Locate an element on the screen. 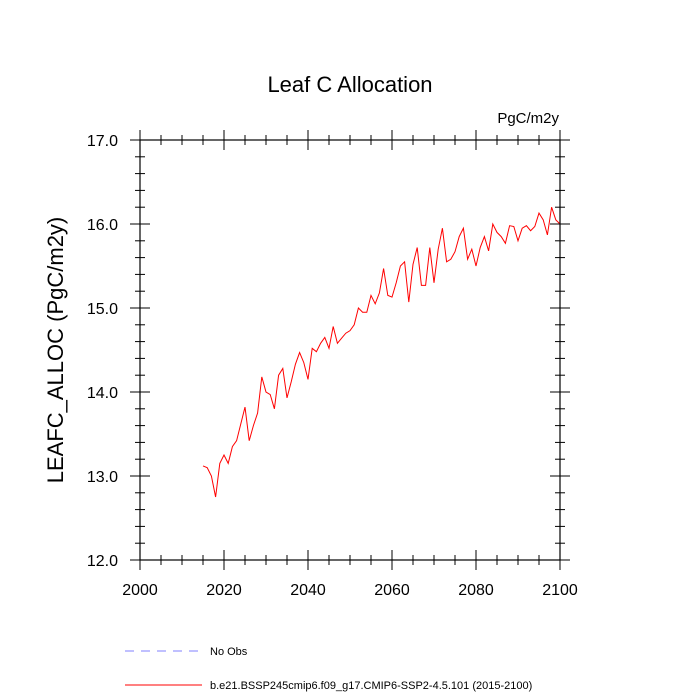 This screenshot has width=700, height=700. legend-label: No Obs is located at coordinates (229, 652).